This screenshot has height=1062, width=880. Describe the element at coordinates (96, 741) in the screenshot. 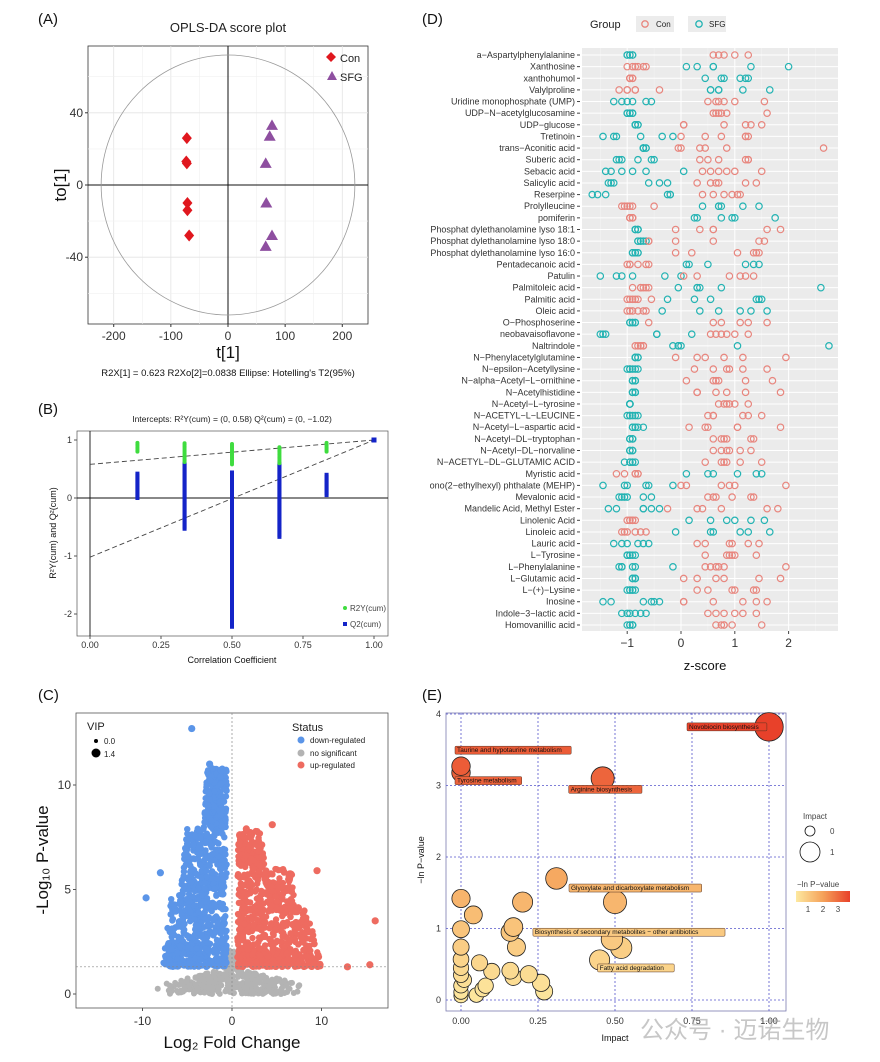

I see `vip-small-marker` at that location.